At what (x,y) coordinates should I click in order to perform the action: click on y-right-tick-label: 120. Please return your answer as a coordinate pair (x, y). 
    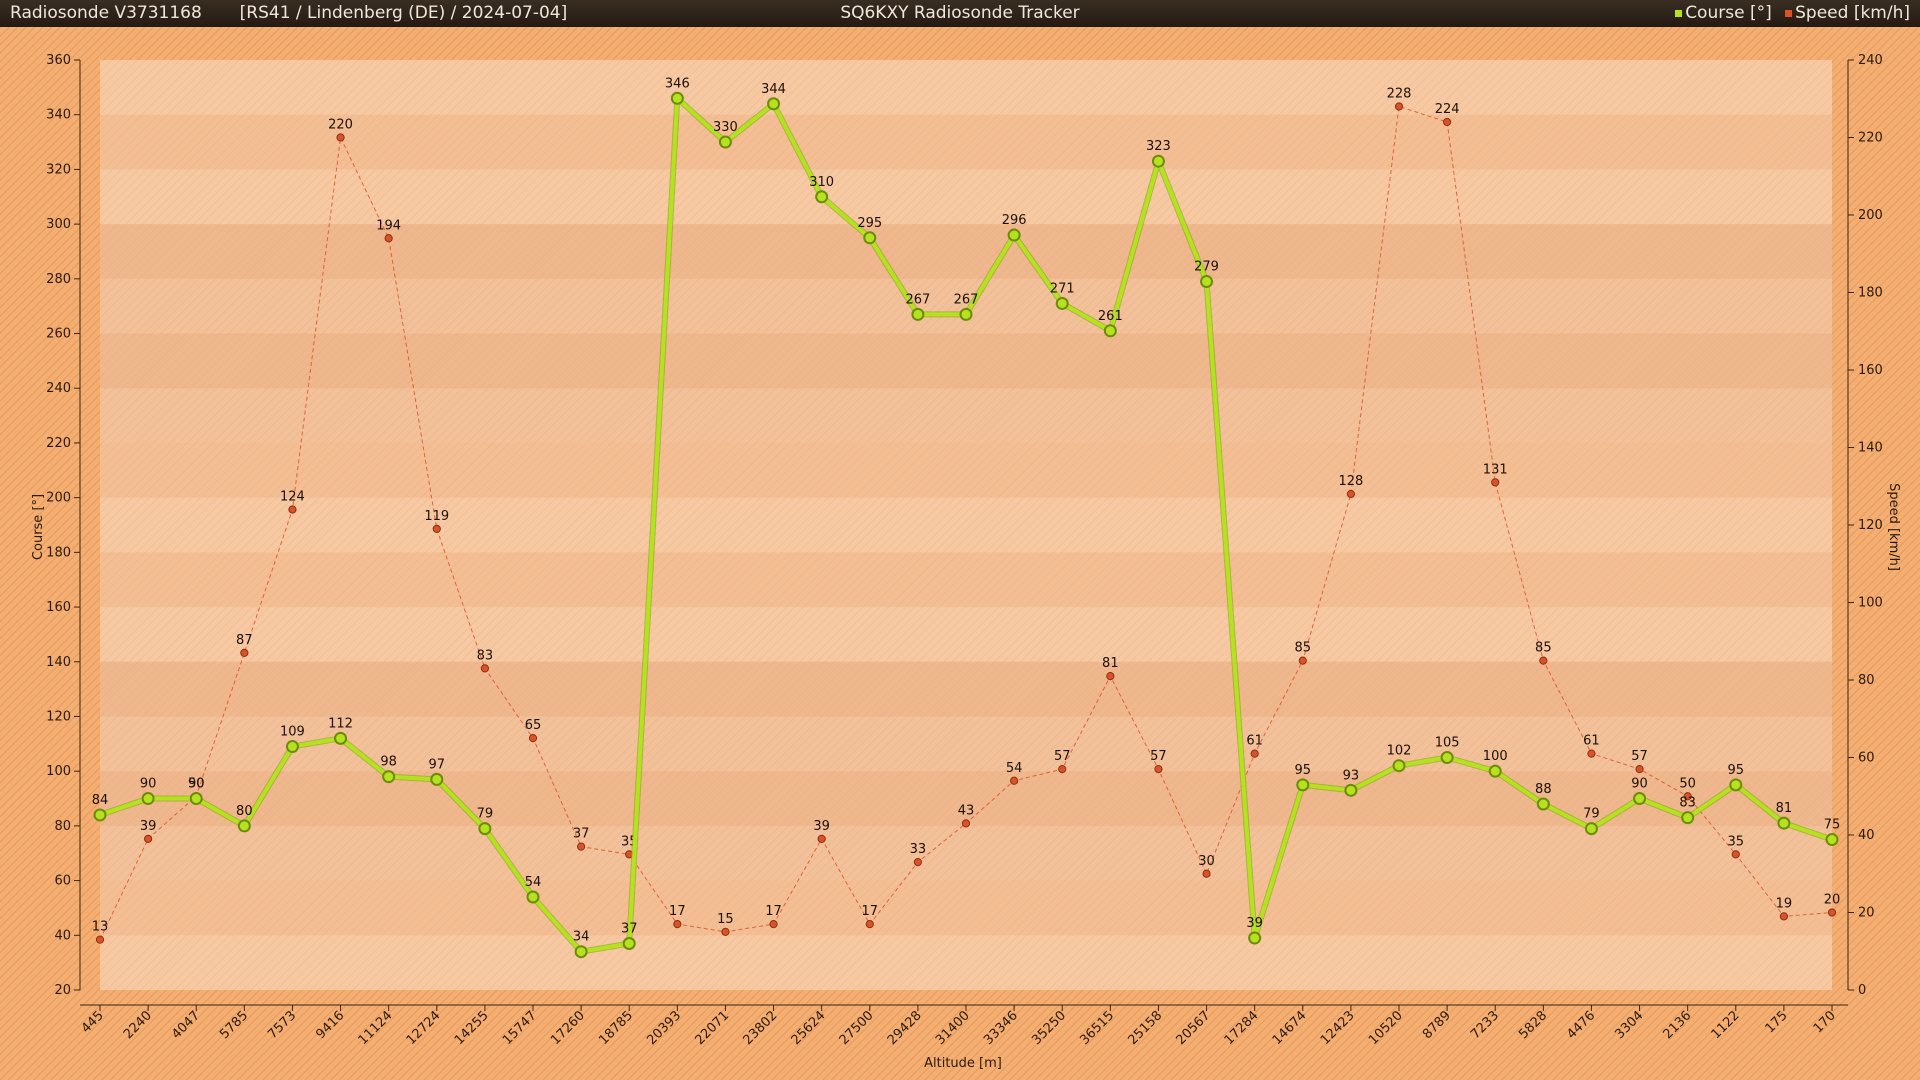
    Looking at the image, I should click on (1870, 525).